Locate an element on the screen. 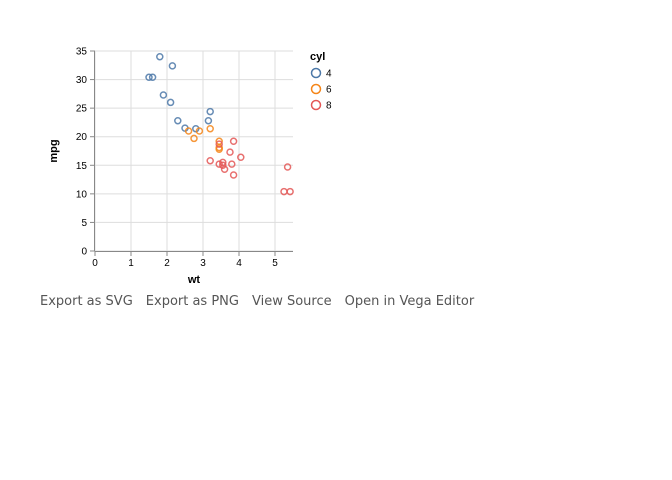 Image resolution: width=672 pixels, height=480 pixels. legend-label: 6 is located at coordinates (329, 90).